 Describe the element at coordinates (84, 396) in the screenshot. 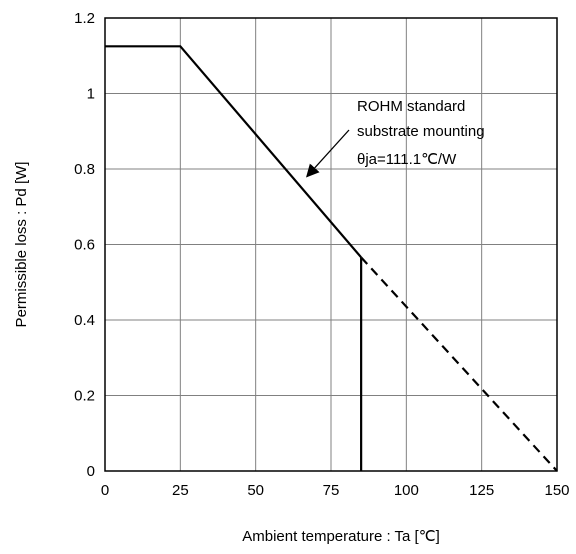

I see `y-tick-label: 0.2` at that location.